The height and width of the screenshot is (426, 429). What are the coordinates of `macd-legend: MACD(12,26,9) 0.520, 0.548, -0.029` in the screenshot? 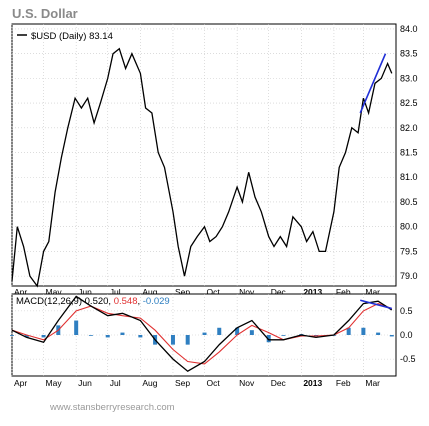 It's located at (93, 301).